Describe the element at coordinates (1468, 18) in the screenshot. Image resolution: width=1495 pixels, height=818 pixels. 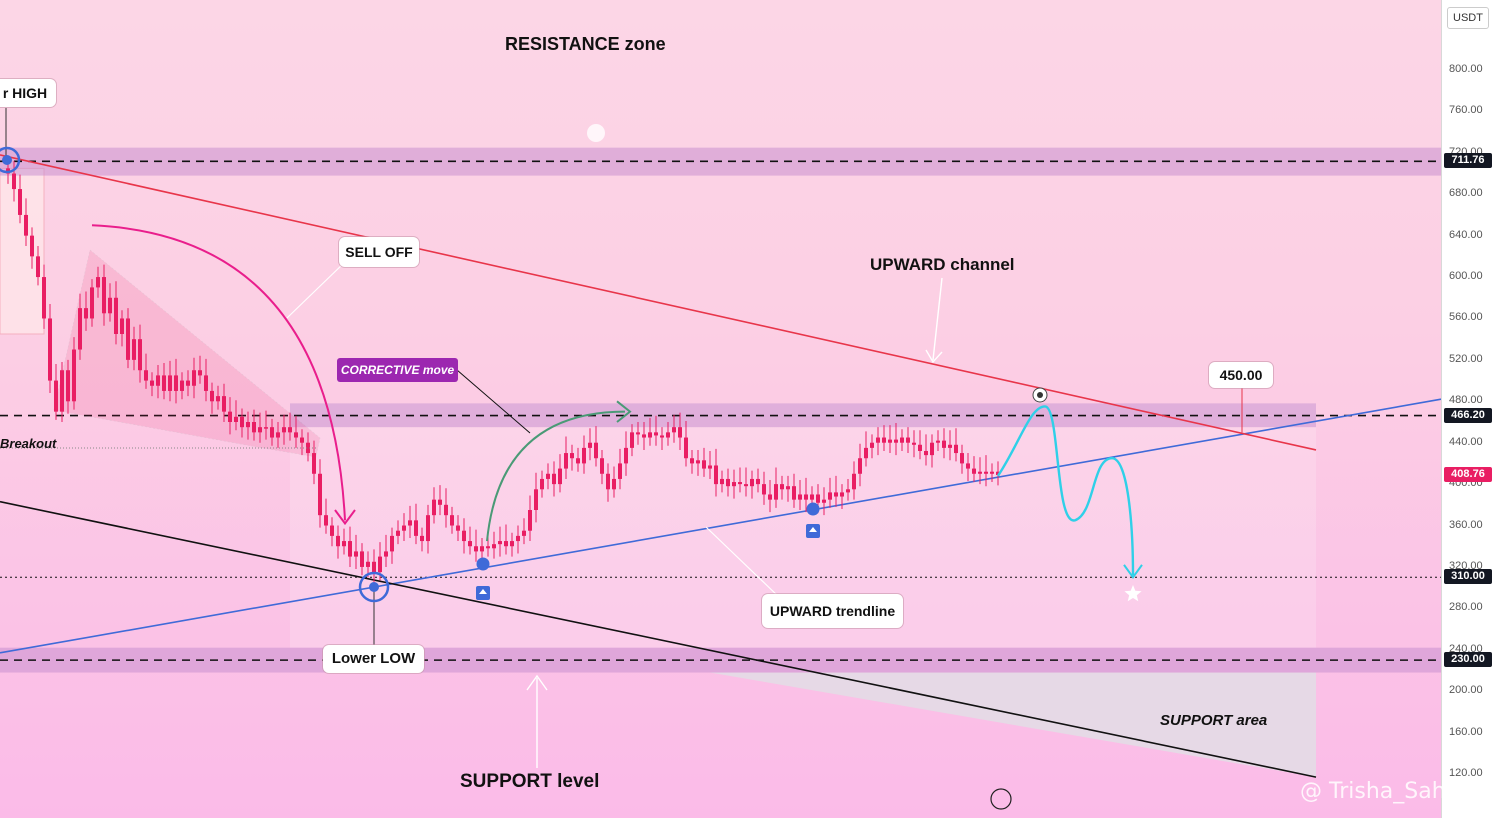
I see `currency-label: USDT` at that location.